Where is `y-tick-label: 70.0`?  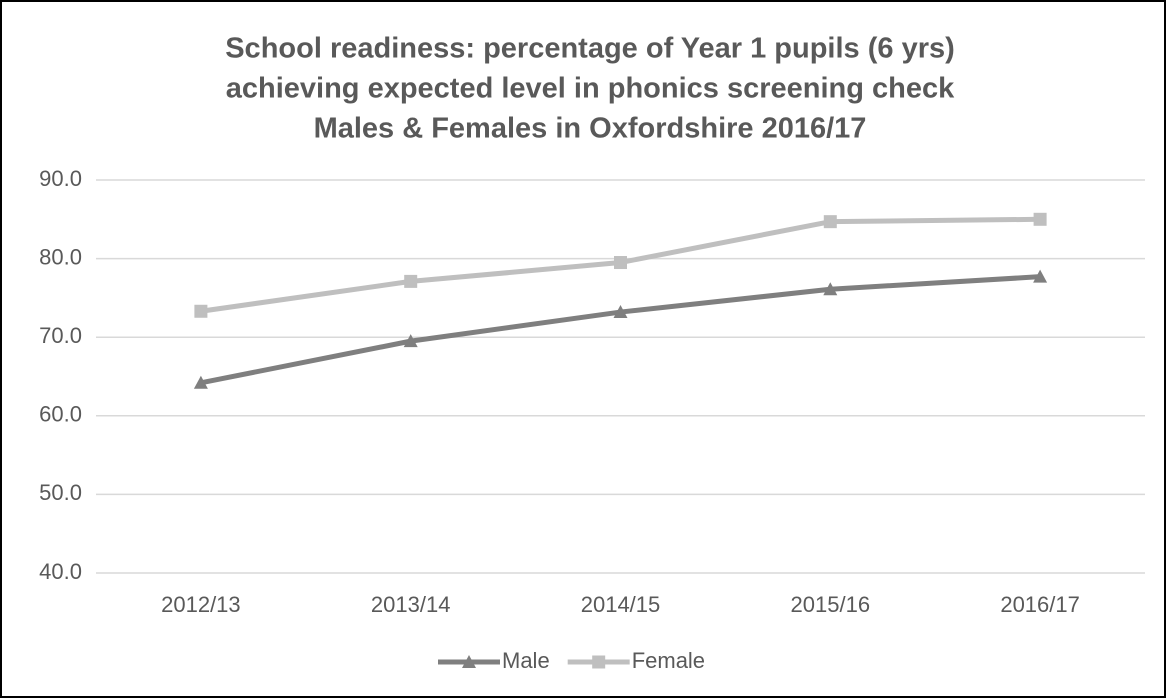 y-tick-label: 70.0 is located at coordinates (60, 335).